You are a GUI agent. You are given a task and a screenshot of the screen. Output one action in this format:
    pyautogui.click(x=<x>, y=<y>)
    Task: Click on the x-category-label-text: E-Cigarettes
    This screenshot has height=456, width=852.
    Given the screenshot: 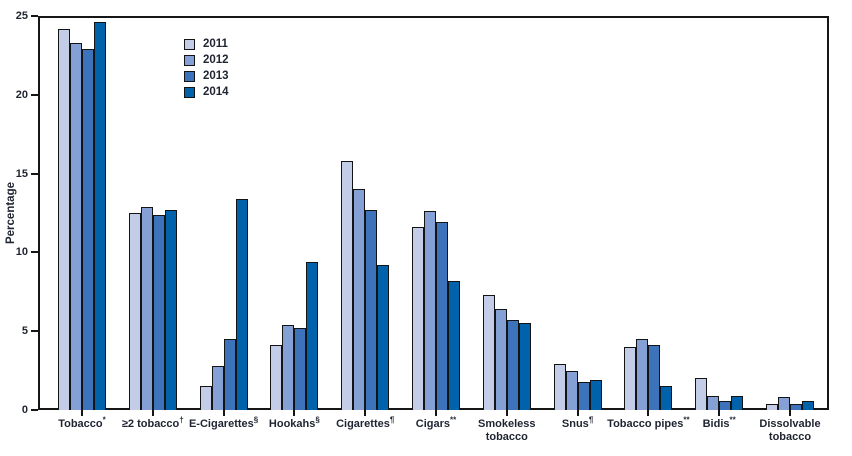 What is the action you would take?
    pyautogui.click(x=221, y=424)
    